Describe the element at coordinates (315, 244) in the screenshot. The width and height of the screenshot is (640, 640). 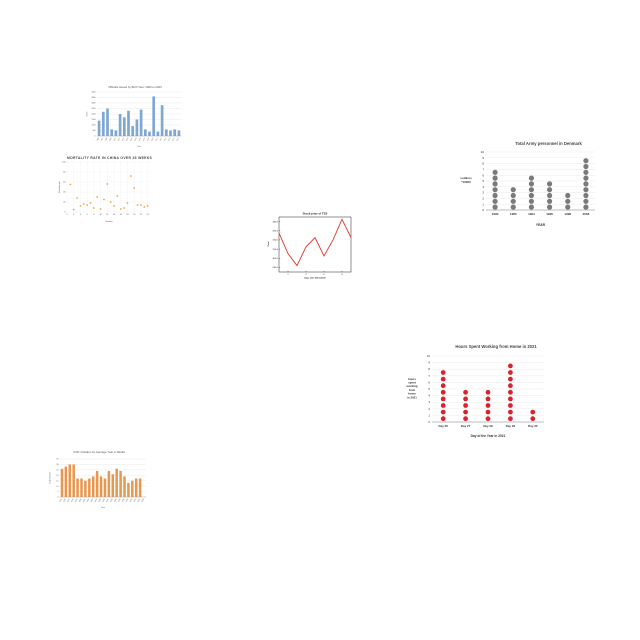
I see `stock-frame` at that location.